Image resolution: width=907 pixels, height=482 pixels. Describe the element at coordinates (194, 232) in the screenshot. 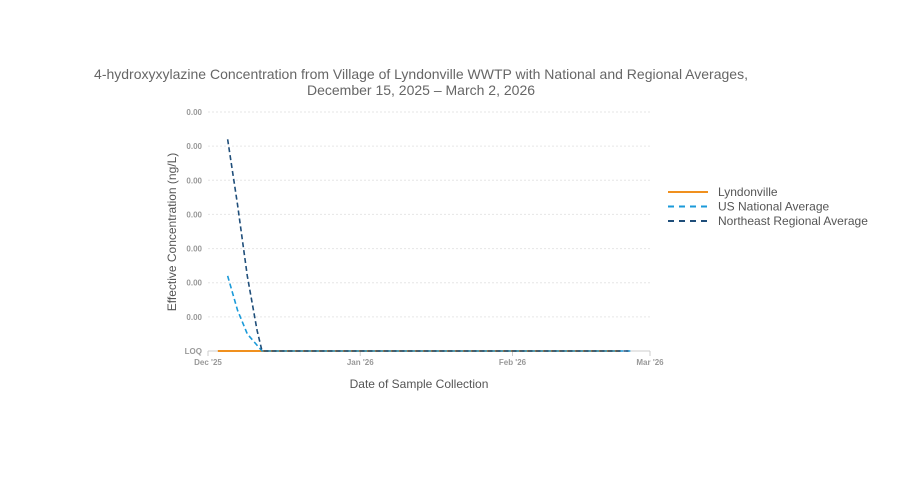

I see `y-tick-labels: LOQ 0.00 0.00 0.00 0.00 0.00 0.00 0.00` at that location.